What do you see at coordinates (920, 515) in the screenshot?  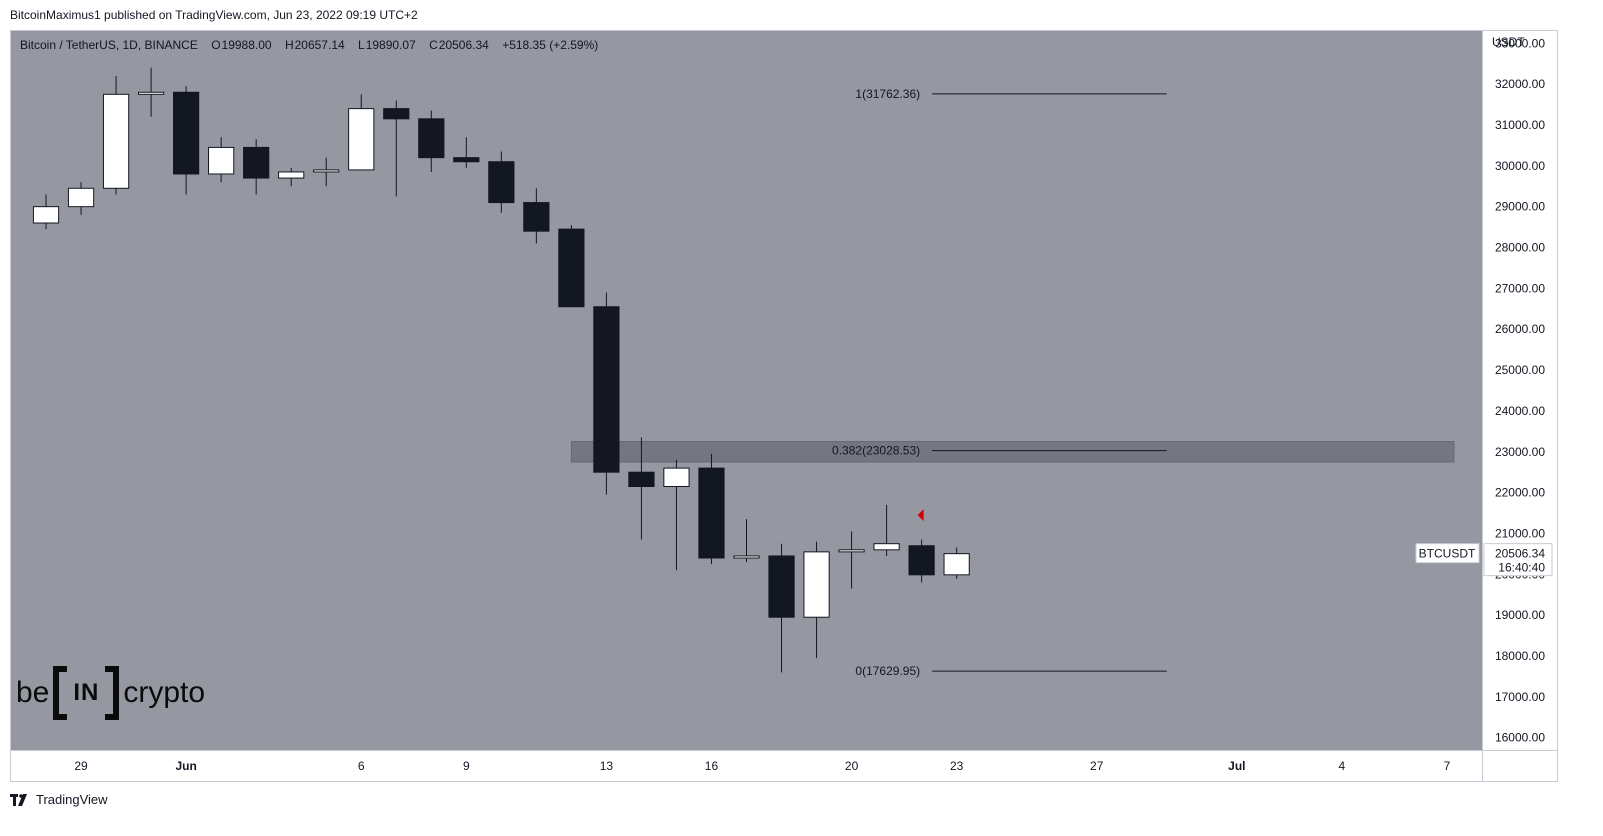 I see `signal-marker` at bounding box center [920, 515].